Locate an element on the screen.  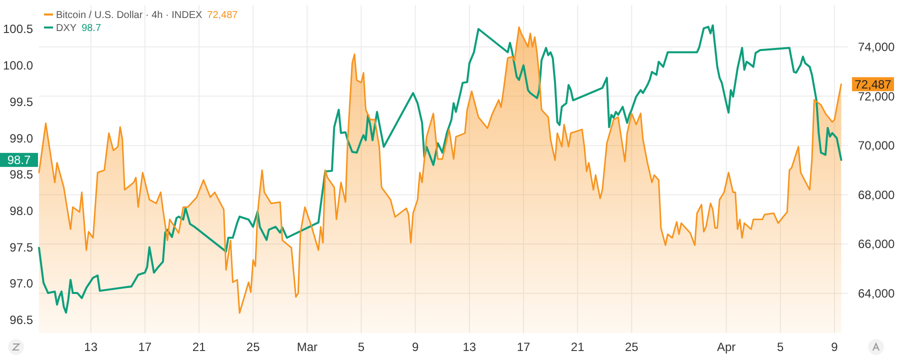
y-tick-label: 98.0 is located at coordinates (22, 211).